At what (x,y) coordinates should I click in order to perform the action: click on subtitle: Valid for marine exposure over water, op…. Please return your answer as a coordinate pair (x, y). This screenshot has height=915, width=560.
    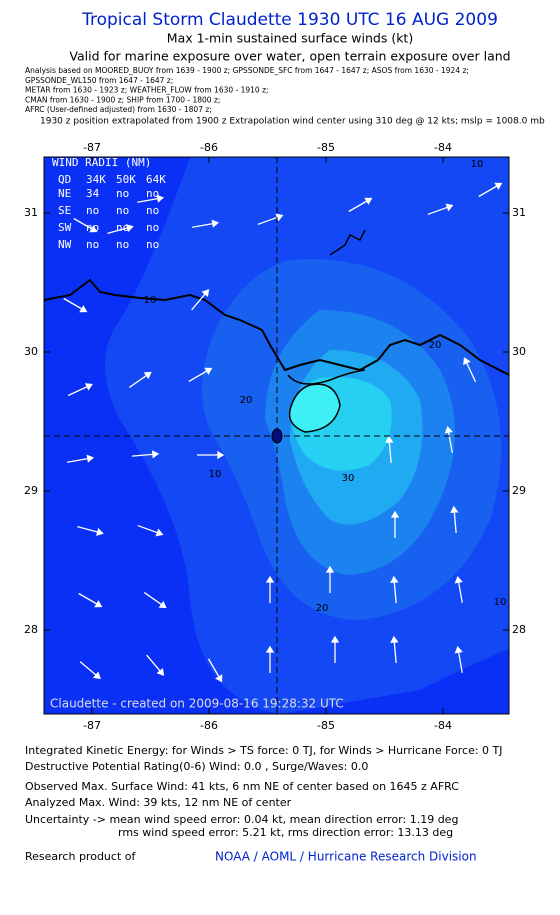
    Looking at the image, I should click on (289, 56).